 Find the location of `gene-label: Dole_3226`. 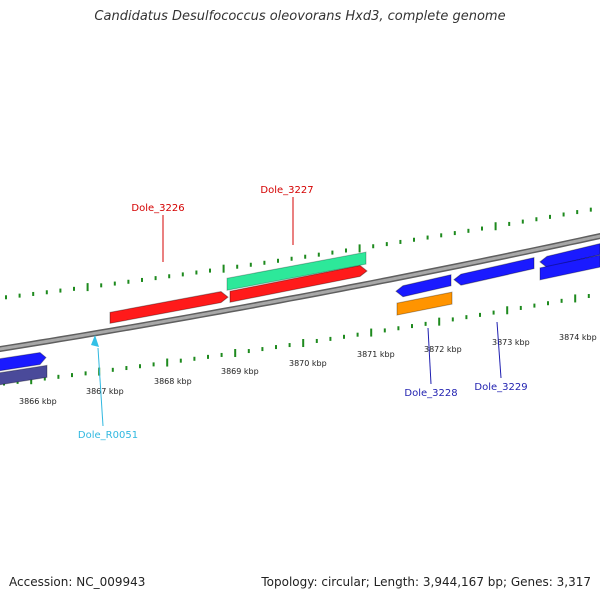

gene-label: Dole_3226 is located at coordinates (157, 208).